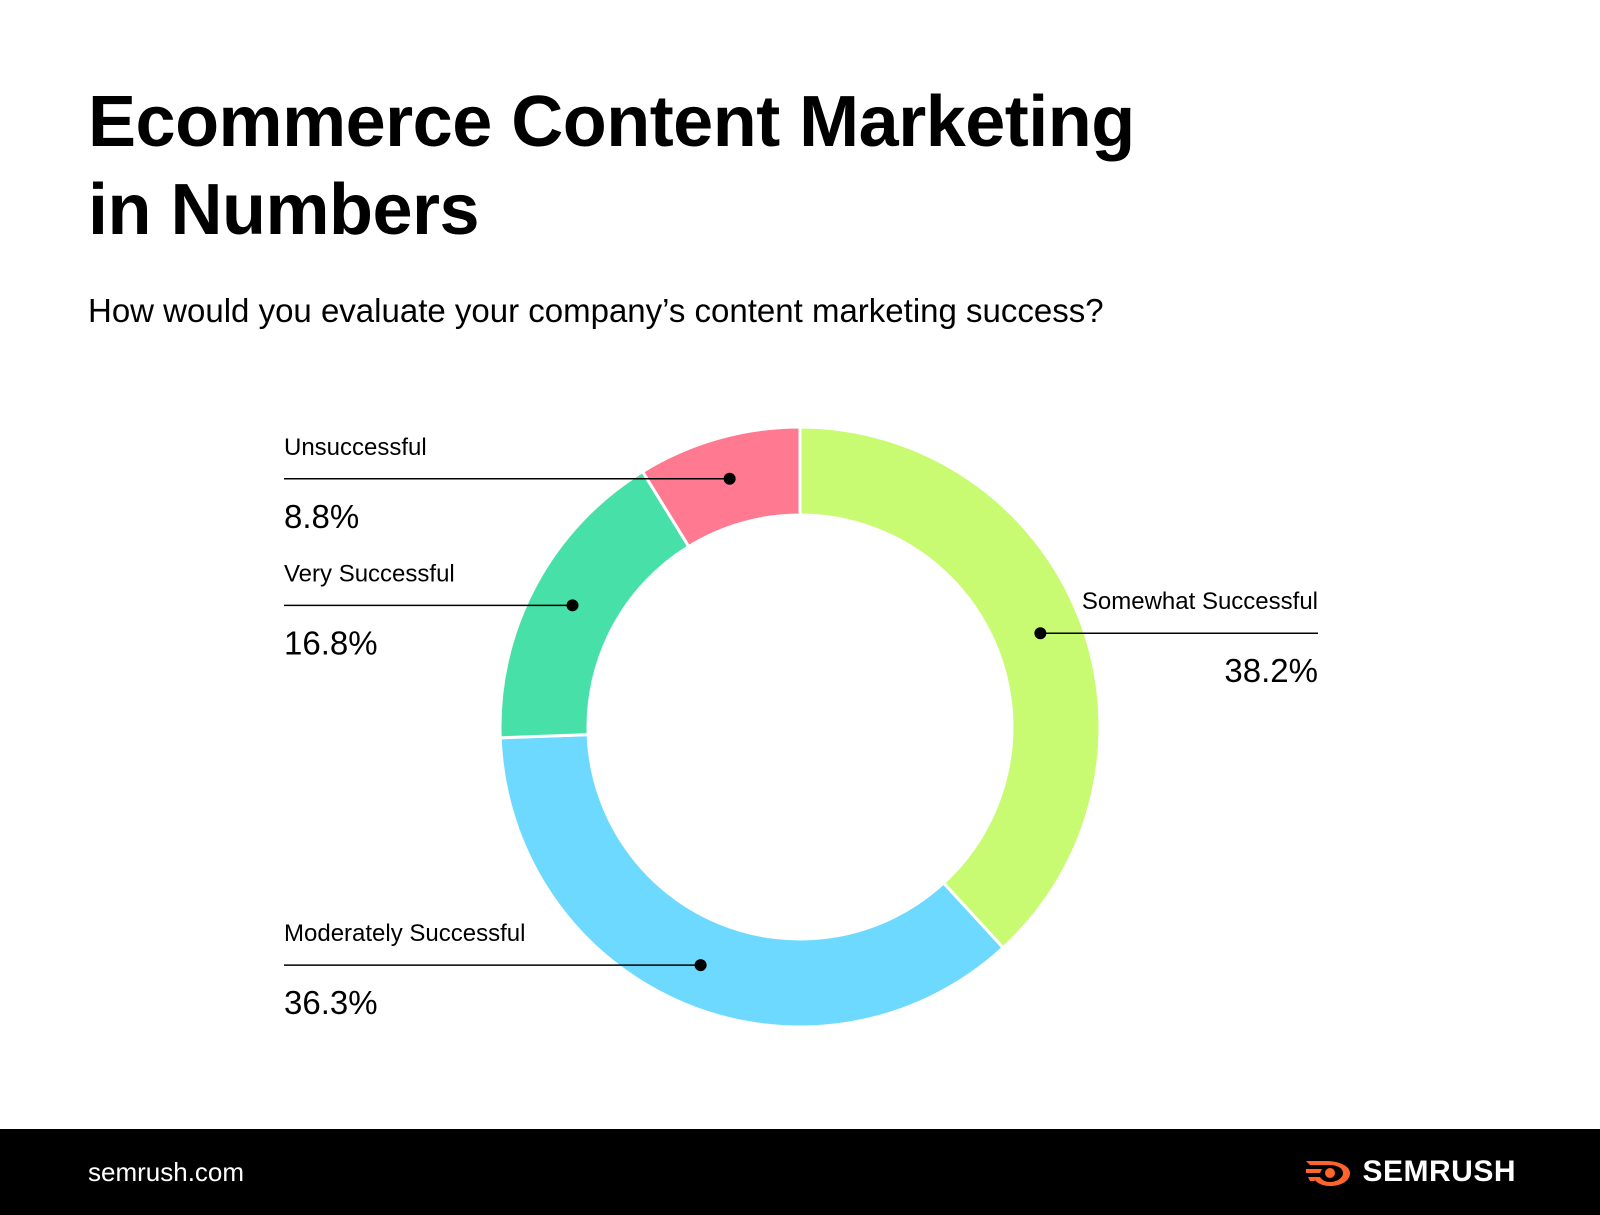 This screenshot has width=1600, height=1215. Describe the element at coordinates (1271, 670) in the screenshot. I see `slice-value: 38.2%` at that location.